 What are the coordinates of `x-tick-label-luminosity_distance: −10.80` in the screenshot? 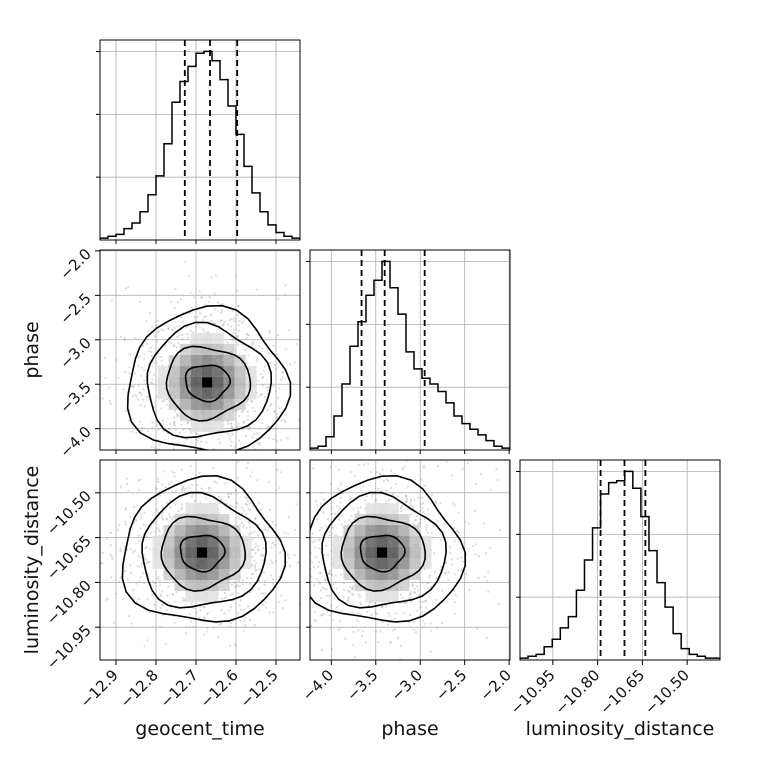 It's located at (577, 692).